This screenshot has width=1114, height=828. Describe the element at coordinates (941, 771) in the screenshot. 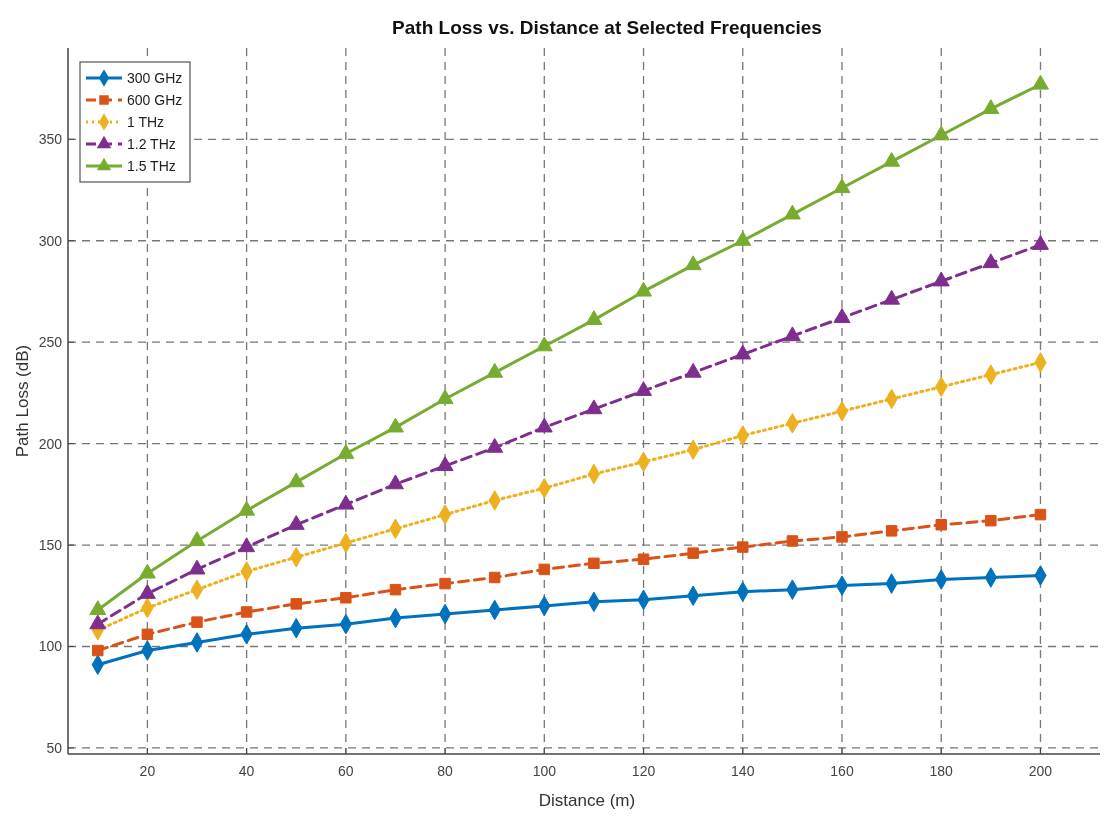

I see `x-tick-label: 180` at that location.